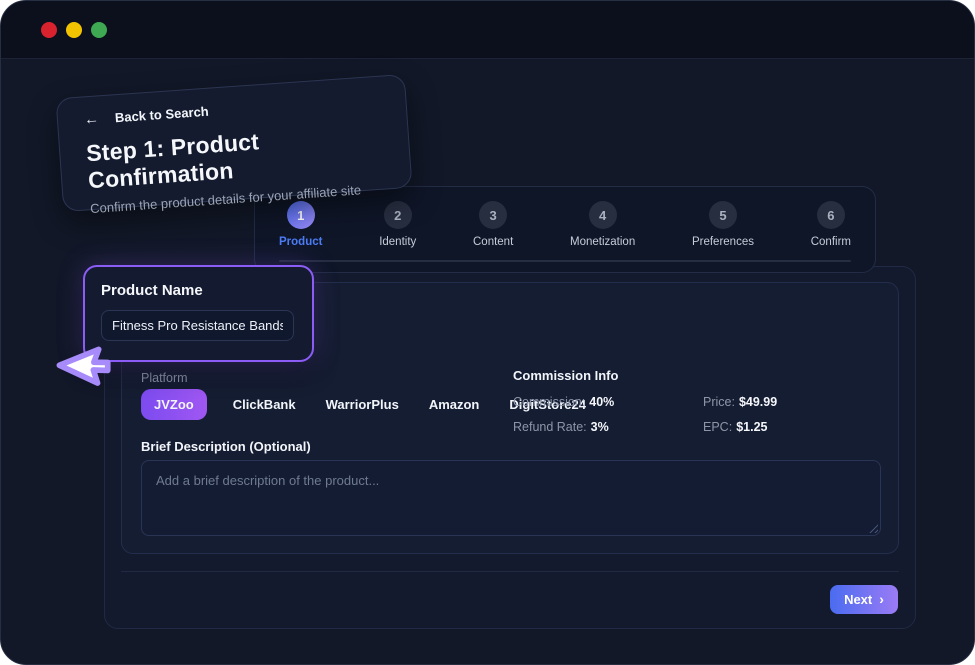 The image size is (975, 665). Describe the element at coordinates (164, 378) in the screenshot. I see `platform-label: Platform` at that location.